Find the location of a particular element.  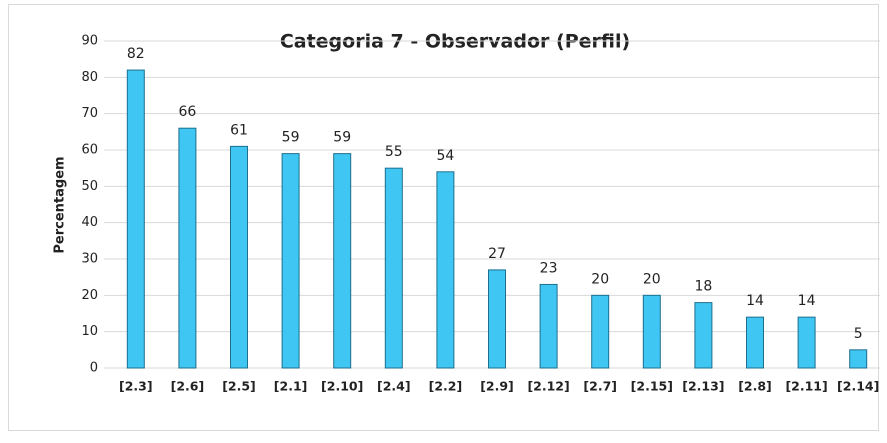

x-tick-label: [2.13] is located at coordinates (703, 386).